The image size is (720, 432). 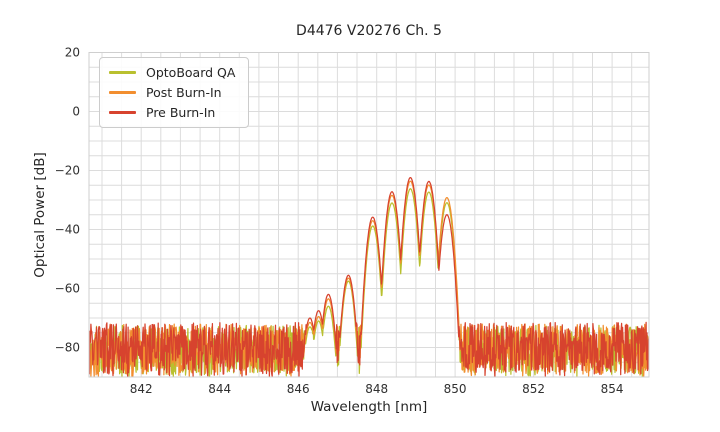 What do you see at coordinates (122, 112) in the screenshot?
I see `legend-line-pre-burn-in` at bounding box center [122, 112].